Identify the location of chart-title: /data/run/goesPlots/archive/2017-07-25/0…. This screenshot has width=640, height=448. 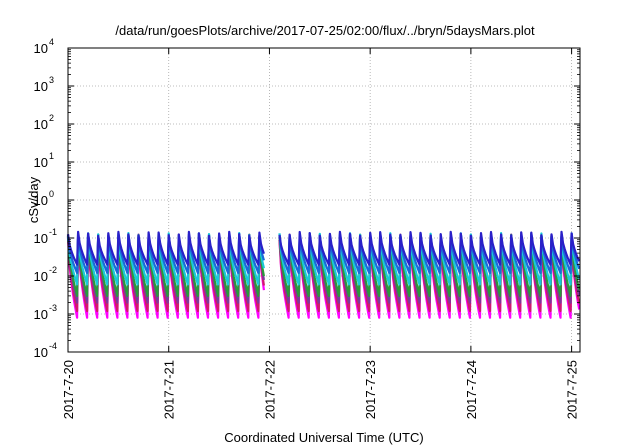
(325, 30).